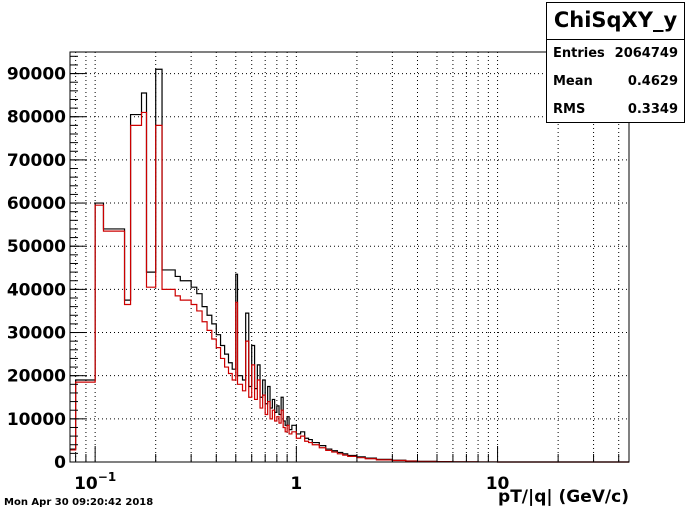  What do you see at coordinates (296, 484) in the screenshot?
I see `x-tick-label: 1` at bounding box center [296, 484].